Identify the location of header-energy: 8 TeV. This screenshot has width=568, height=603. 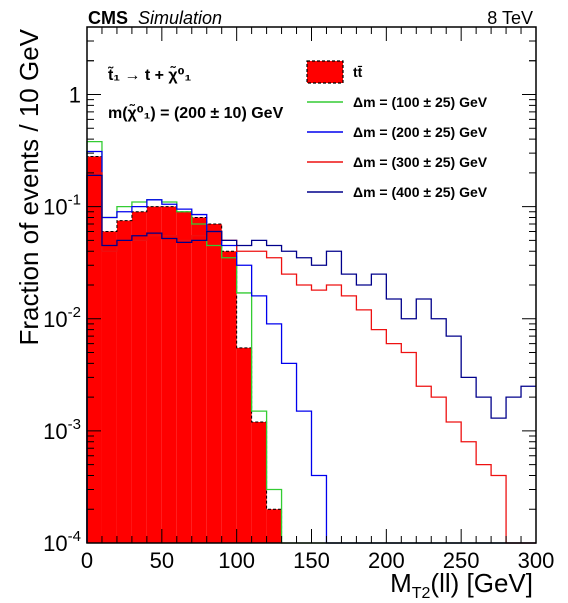
(510, 18).